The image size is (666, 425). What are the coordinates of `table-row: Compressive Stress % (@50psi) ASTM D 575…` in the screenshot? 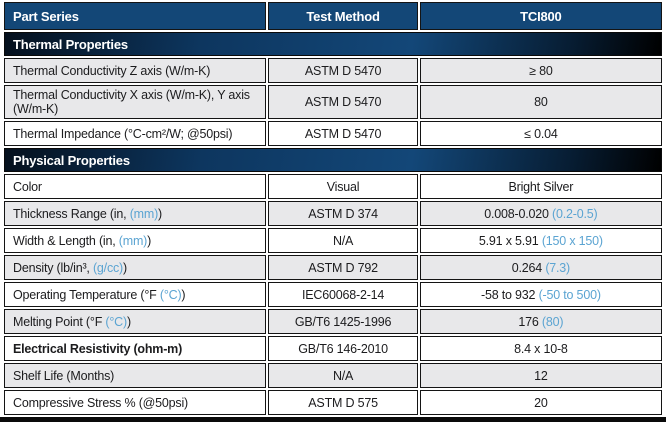 It's located at (333, 402).